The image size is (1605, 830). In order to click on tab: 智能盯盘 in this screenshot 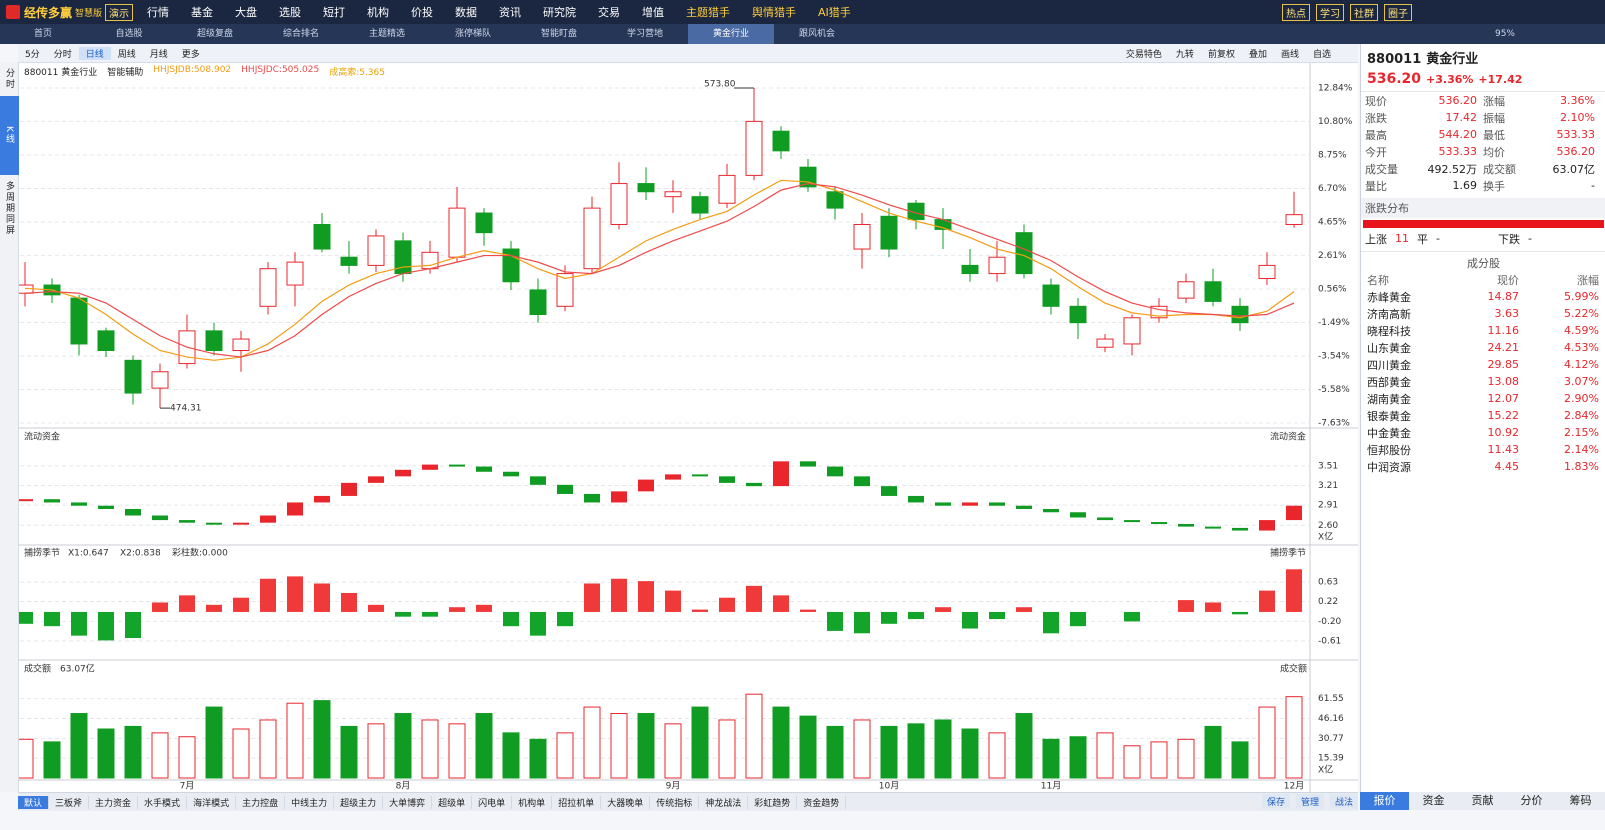, I will do `click(558, 34)`.